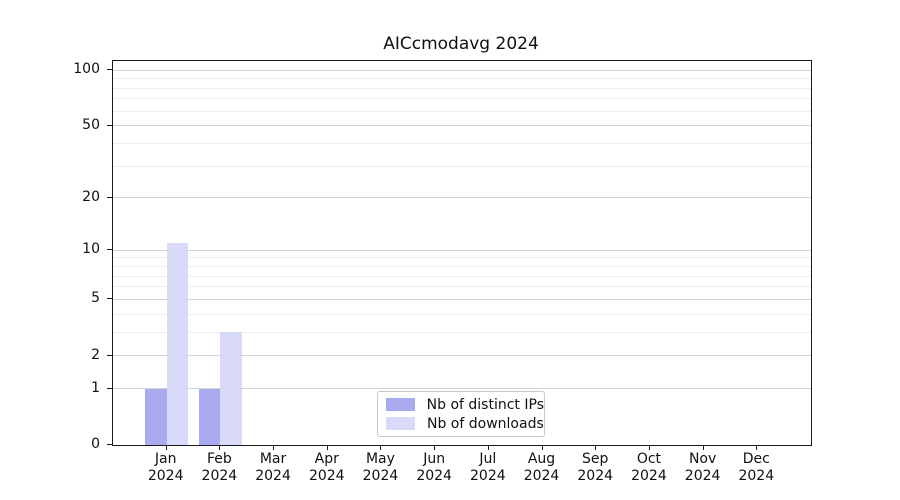 This screenshot has width=900, height=500. I want to click on x-tick-label-sep: Sep 2024, so click(595, 468).